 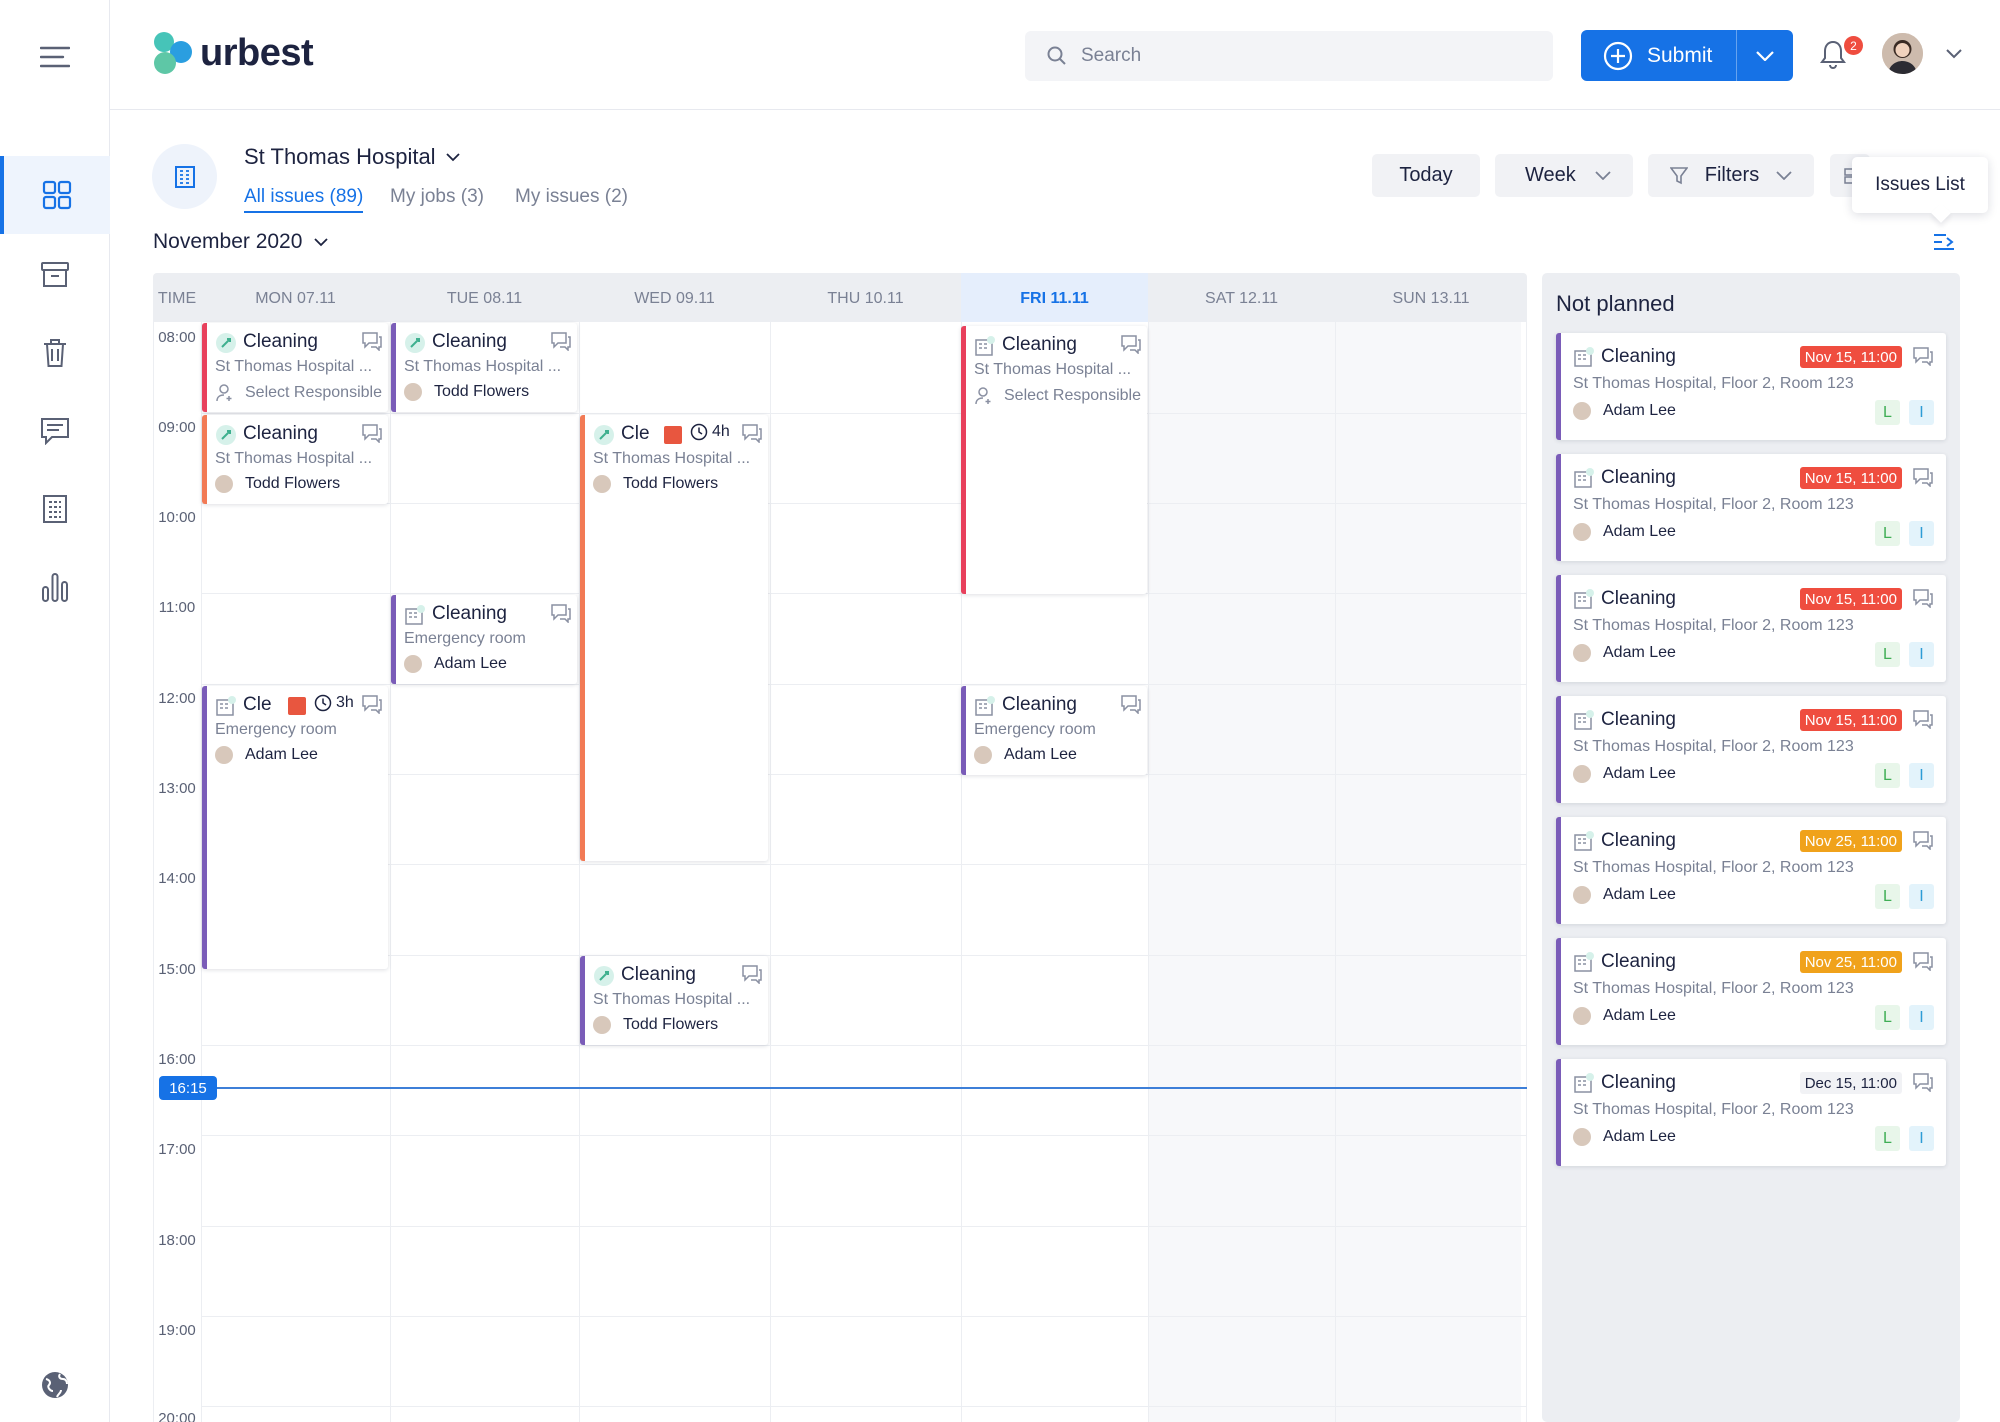 What do you see at coordinates (602, 484) in the screenshot?
I see `avatar` at bounding box center [602, 484].